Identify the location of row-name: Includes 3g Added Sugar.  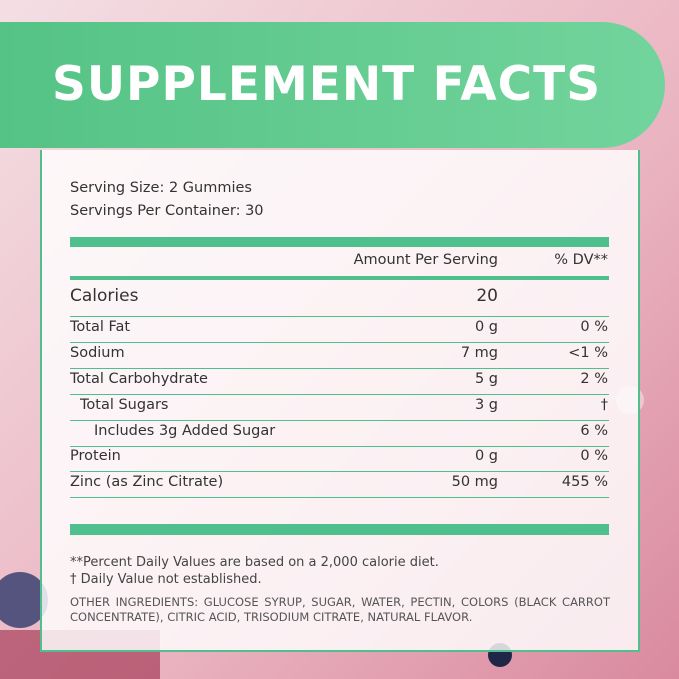
(185, 431).